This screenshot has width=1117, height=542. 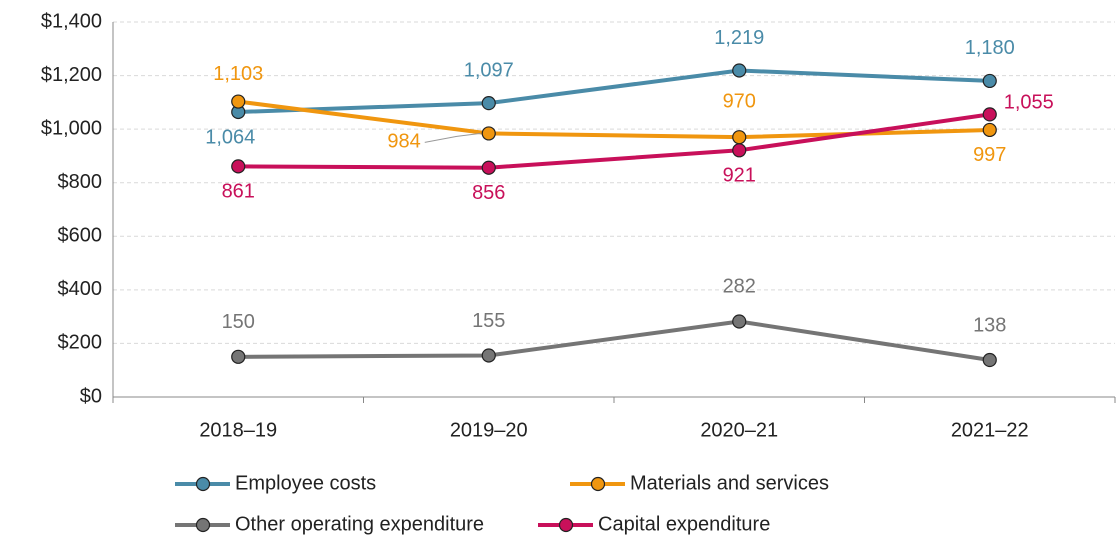 What do you see at coordinates (989, 155) in the screenshot?
I see `data-label: 997` at bounding box center [989, 155].